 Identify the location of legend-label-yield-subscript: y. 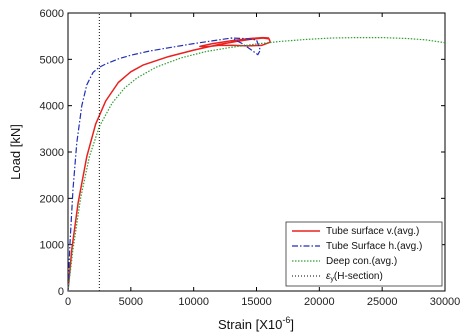
(332, 279).